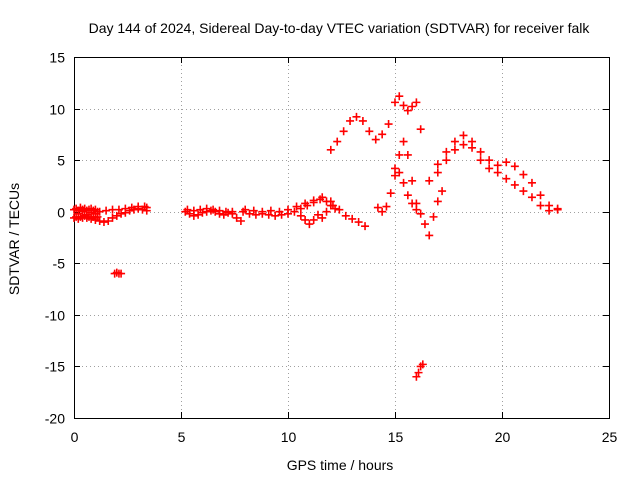 Image resolution: width=640 pixels, height=480 pixels. What do you see at coordinates (55, 419) in the screenshot?
I see `y-tick-label: -20` at bounding box center [55, 419].